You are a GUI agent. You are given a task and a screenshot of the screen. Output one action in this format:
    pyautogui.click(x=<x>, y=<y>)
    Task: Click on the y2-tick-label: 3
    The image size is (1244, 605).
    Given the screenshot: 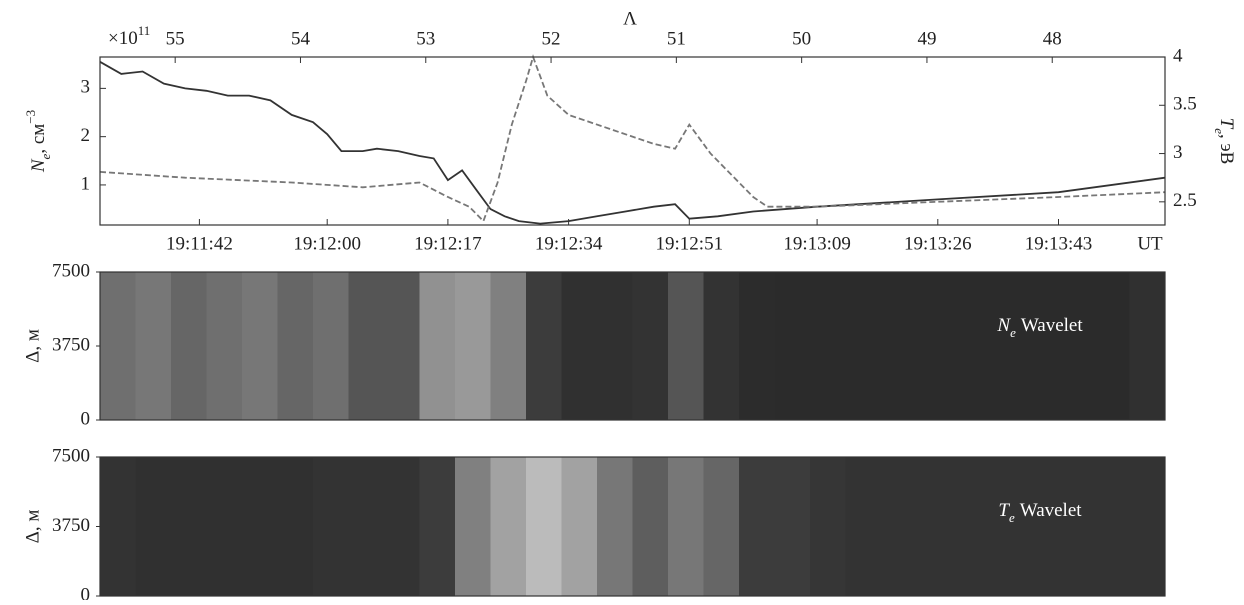 What is the action you would take?
    pyautogui.click(x=1178, y=152)
    